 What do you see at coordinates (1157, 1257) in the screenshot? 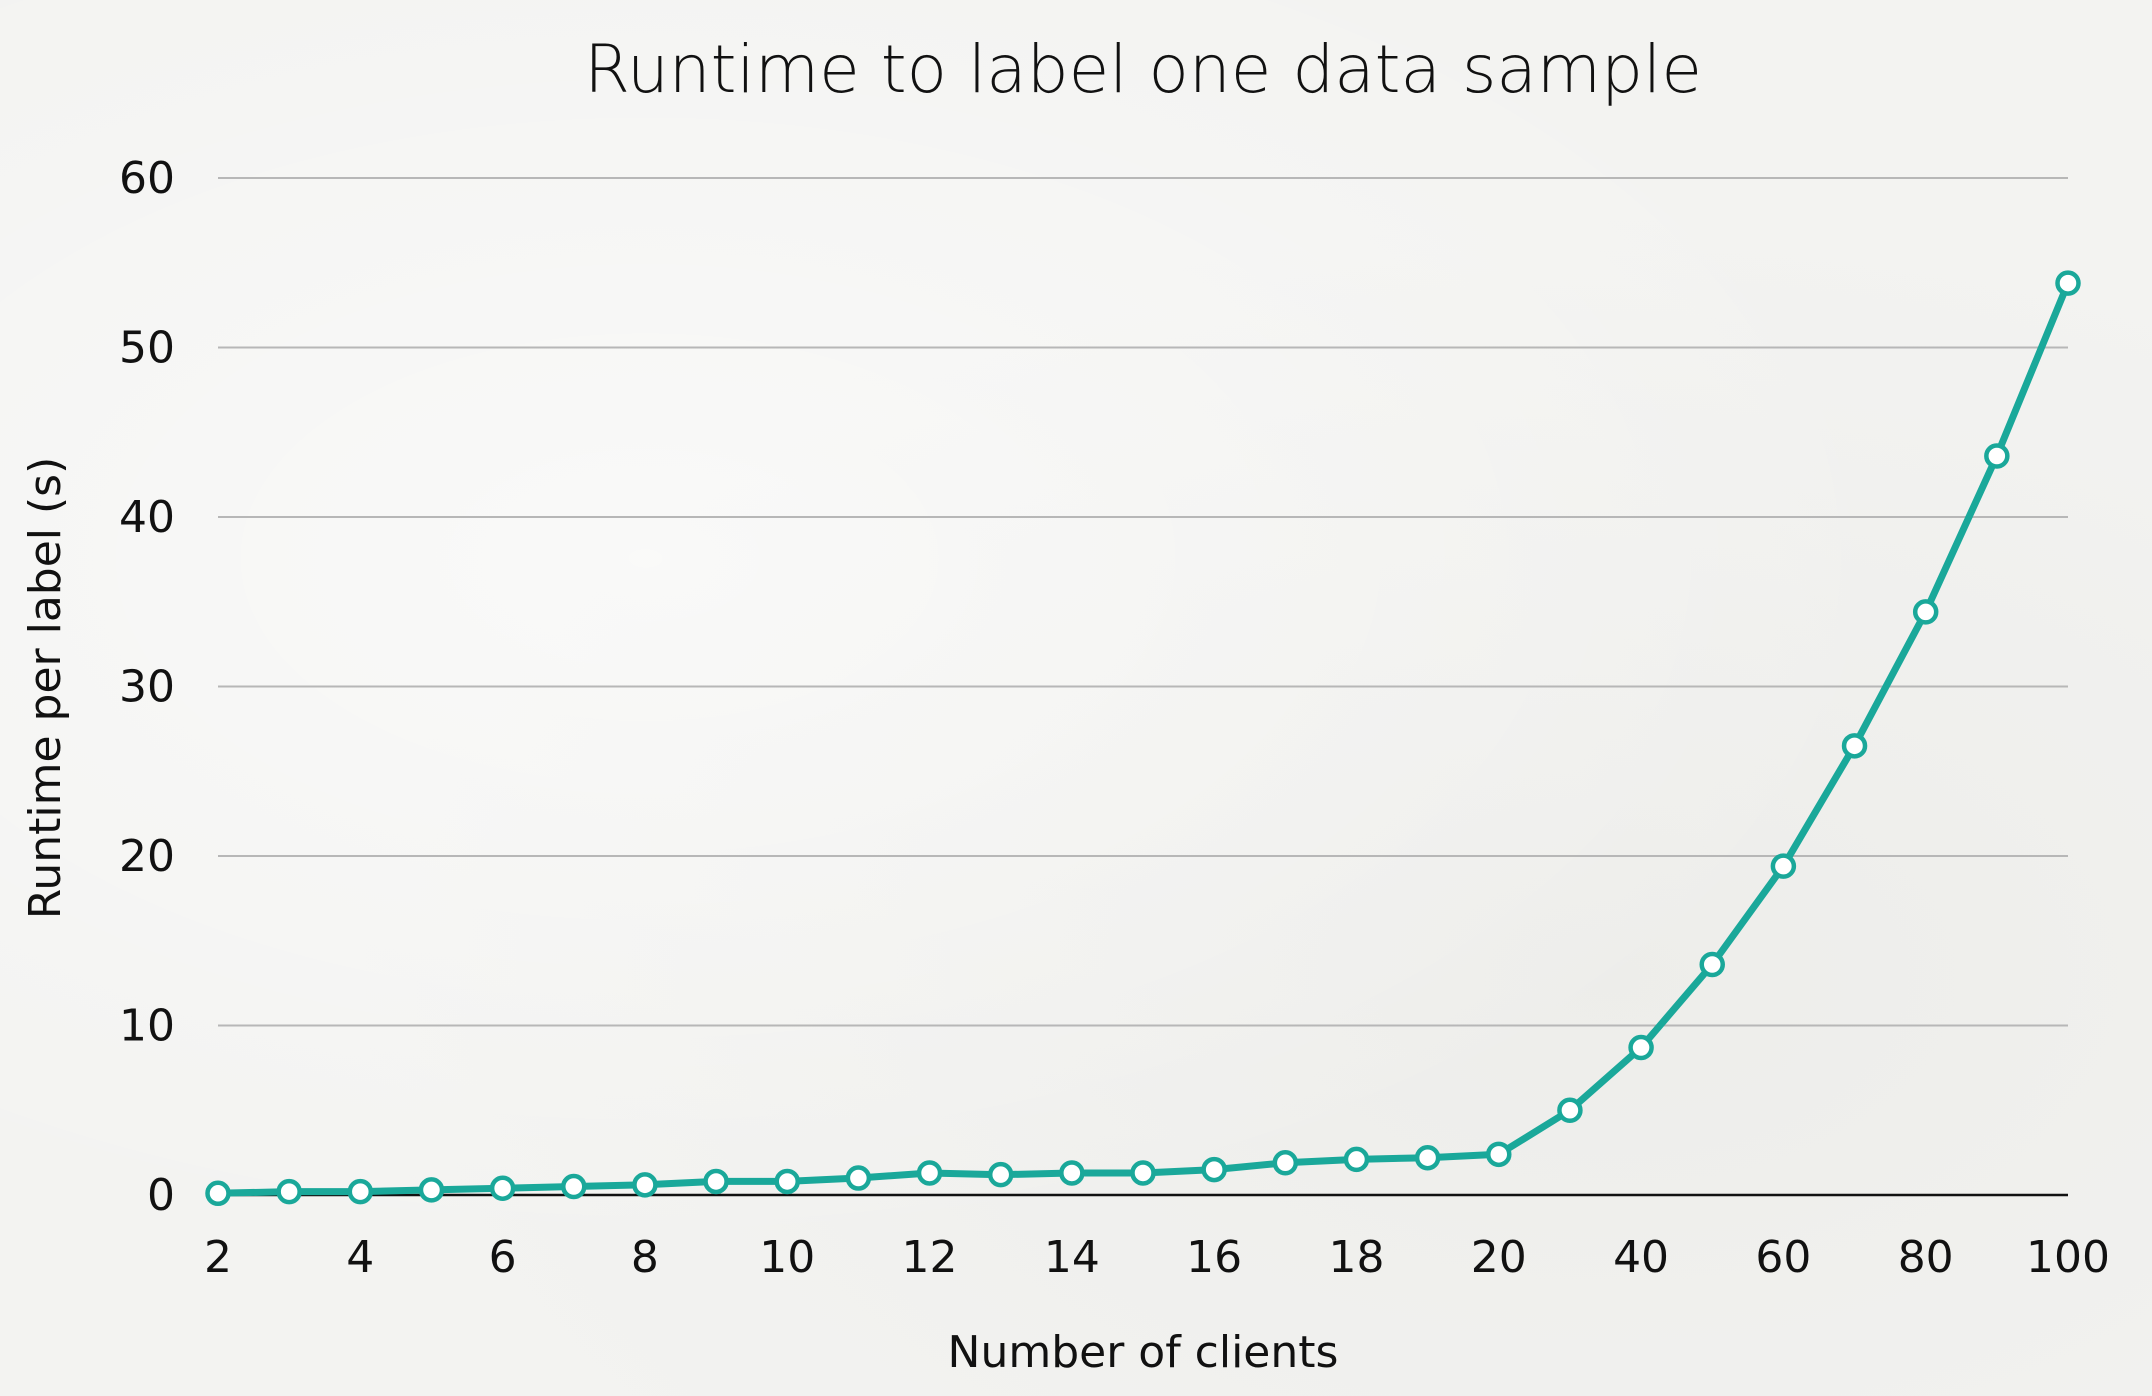
I see `x-axis-ticks: 2 4 6 8 10 12 14 16 18 20 40 60 80 100` at bounding box center [1157, 1257].